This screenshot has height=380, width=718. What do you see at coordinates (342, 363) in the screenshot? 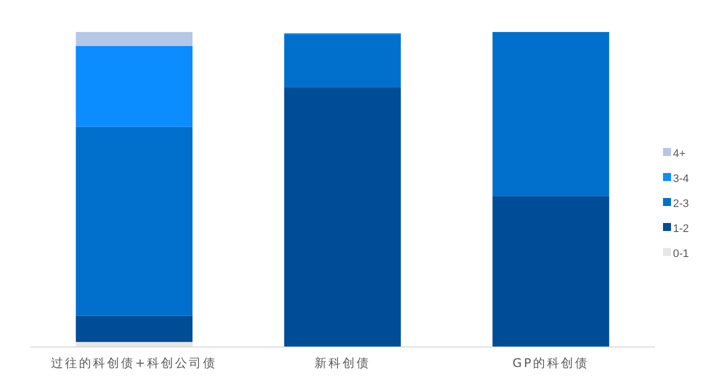
I see `x-tick-label: 新科创债` at bounding box center [342, 363].